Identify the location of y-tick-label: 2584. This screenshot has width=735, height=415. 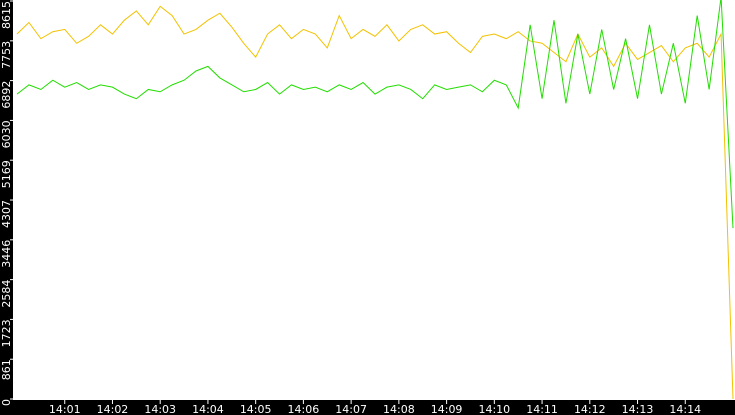
(6, 294).